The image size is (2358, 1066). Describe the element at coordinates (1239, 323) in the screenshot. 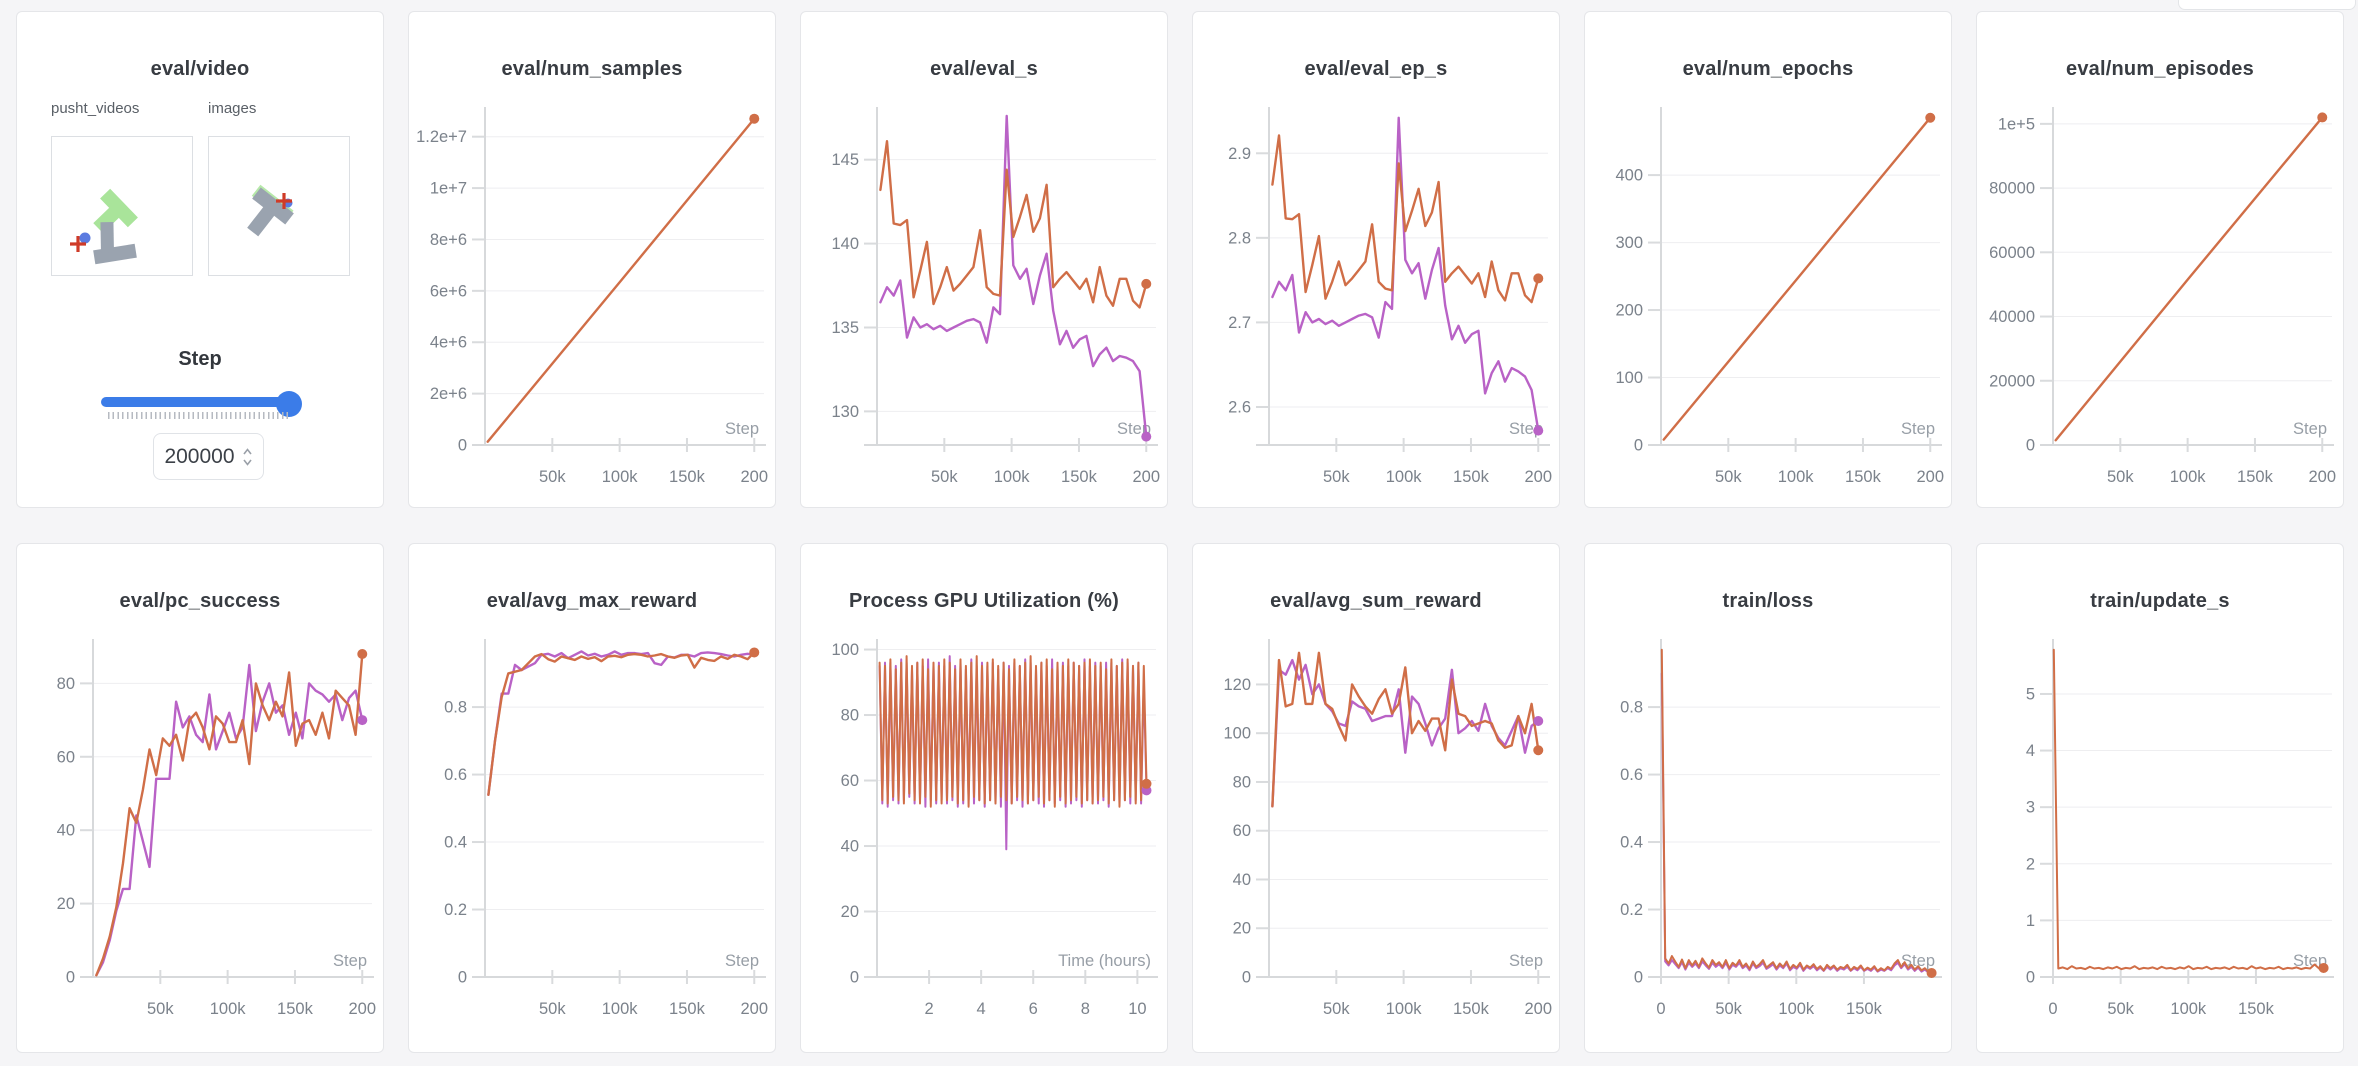

I see `svg-text: 2.7` at that location.